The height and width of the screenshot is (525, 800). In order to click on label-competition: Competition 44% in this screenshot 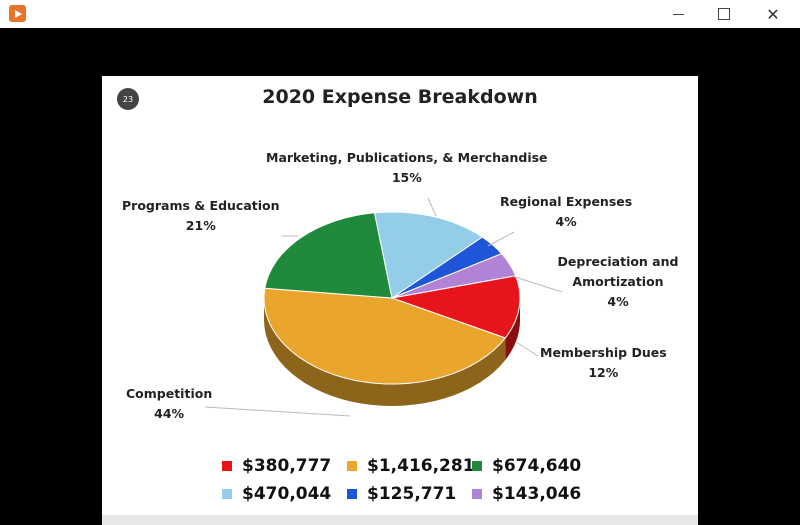, I will do `click(169, 404)`.